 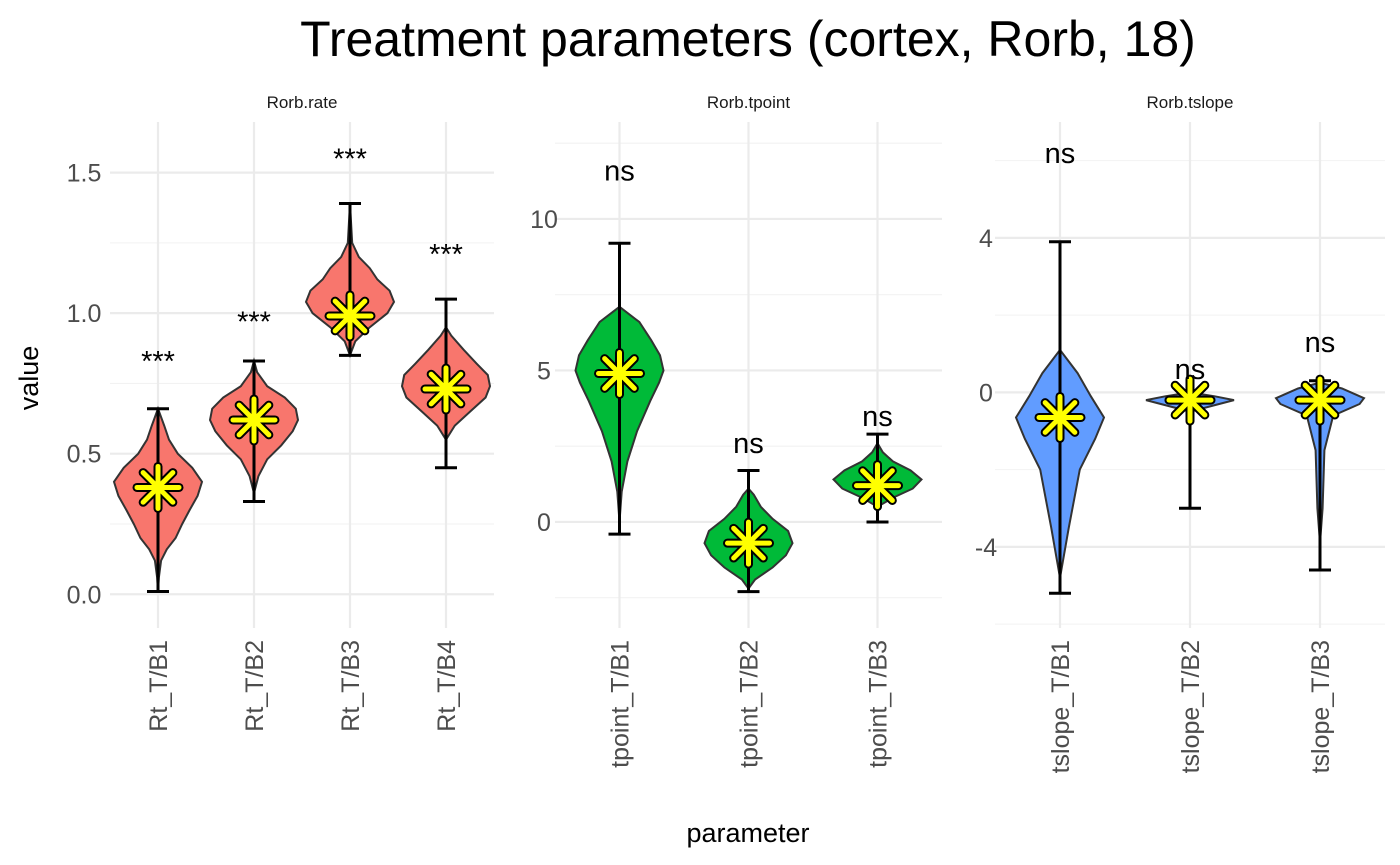 I want to click on chart-title: Treatment parameters (cortex, Rorb, 18), so click(x=748, y=39).